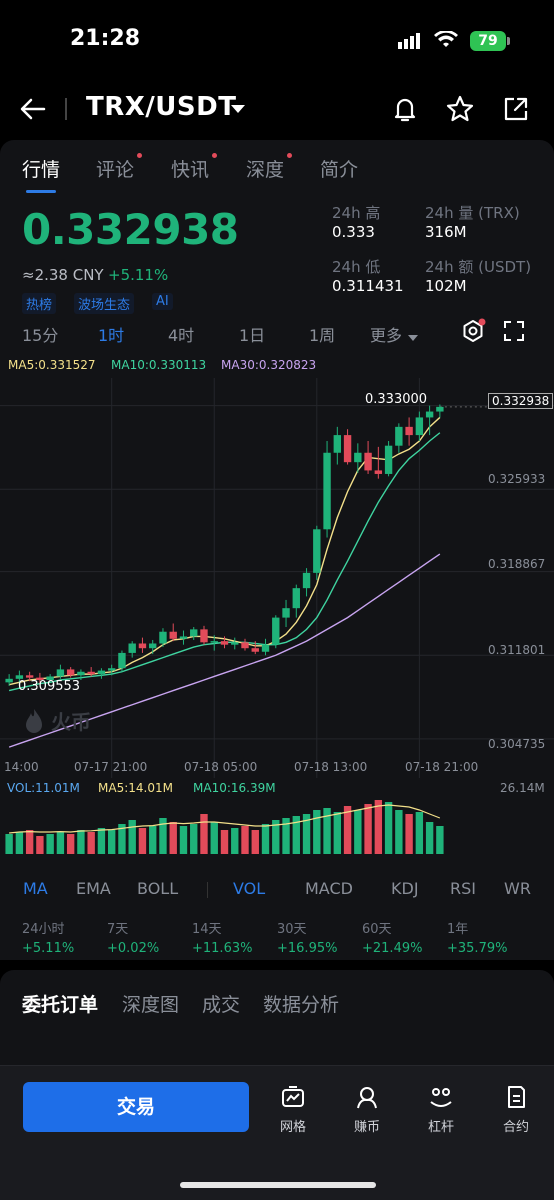 The height and width of the screenshot is (1200, 554). I want to click on trade-button: 交易, so click(136, 1107).